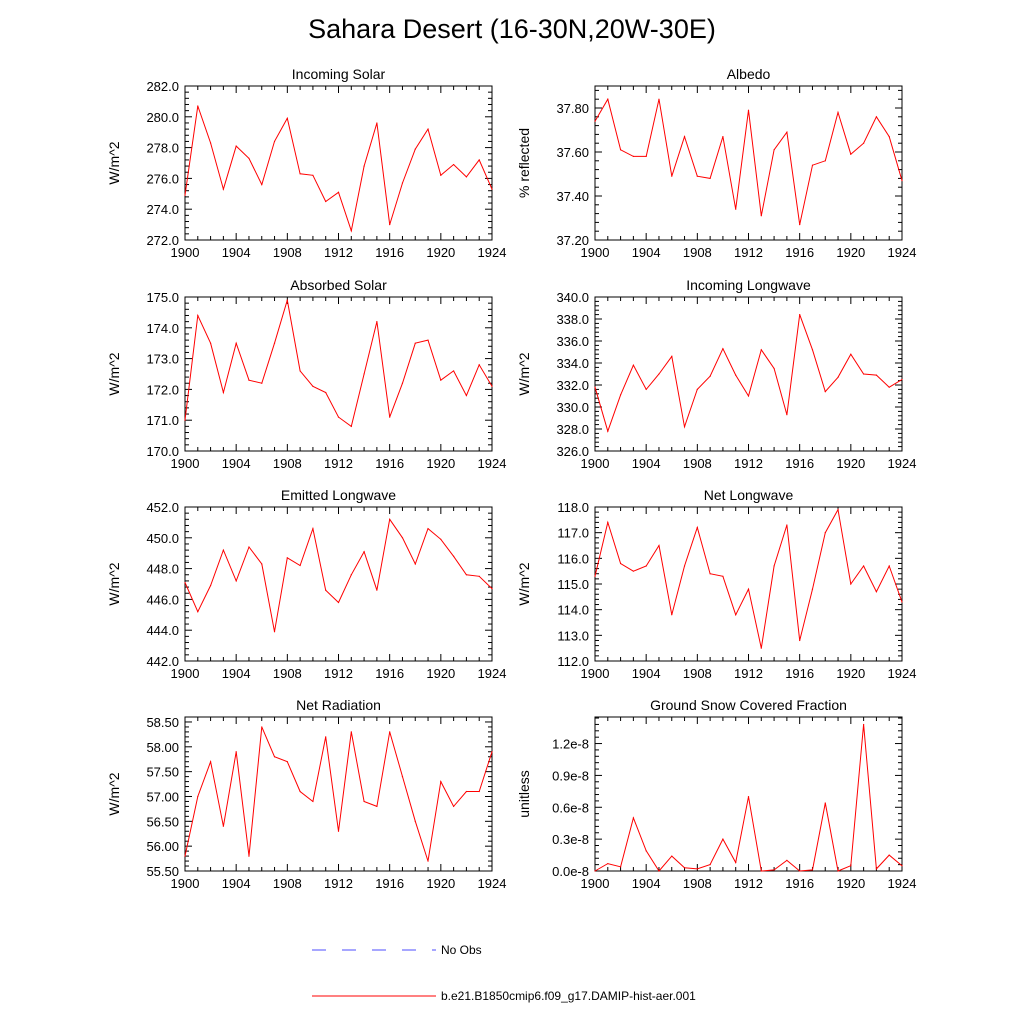 The image size is (1024, 1024). I want to click on y-tick-label: 171.0, so click(162, 420).